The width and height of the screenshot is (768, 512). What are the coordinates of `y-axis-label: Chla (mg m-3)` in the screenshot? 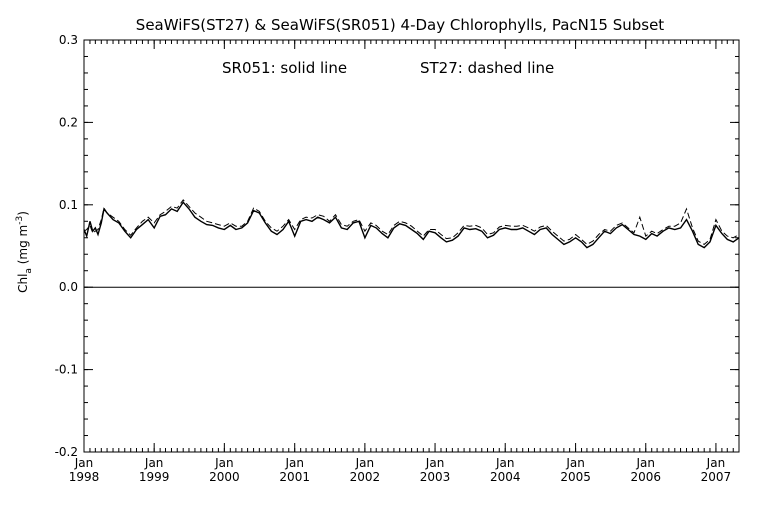 It's located at (24, 252).